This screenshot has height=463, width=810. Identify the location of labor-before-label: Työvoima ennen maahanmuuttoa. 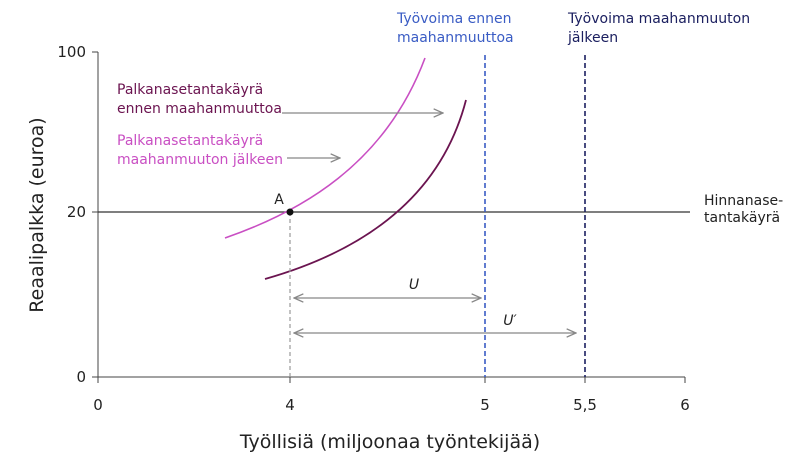
(455, 28).